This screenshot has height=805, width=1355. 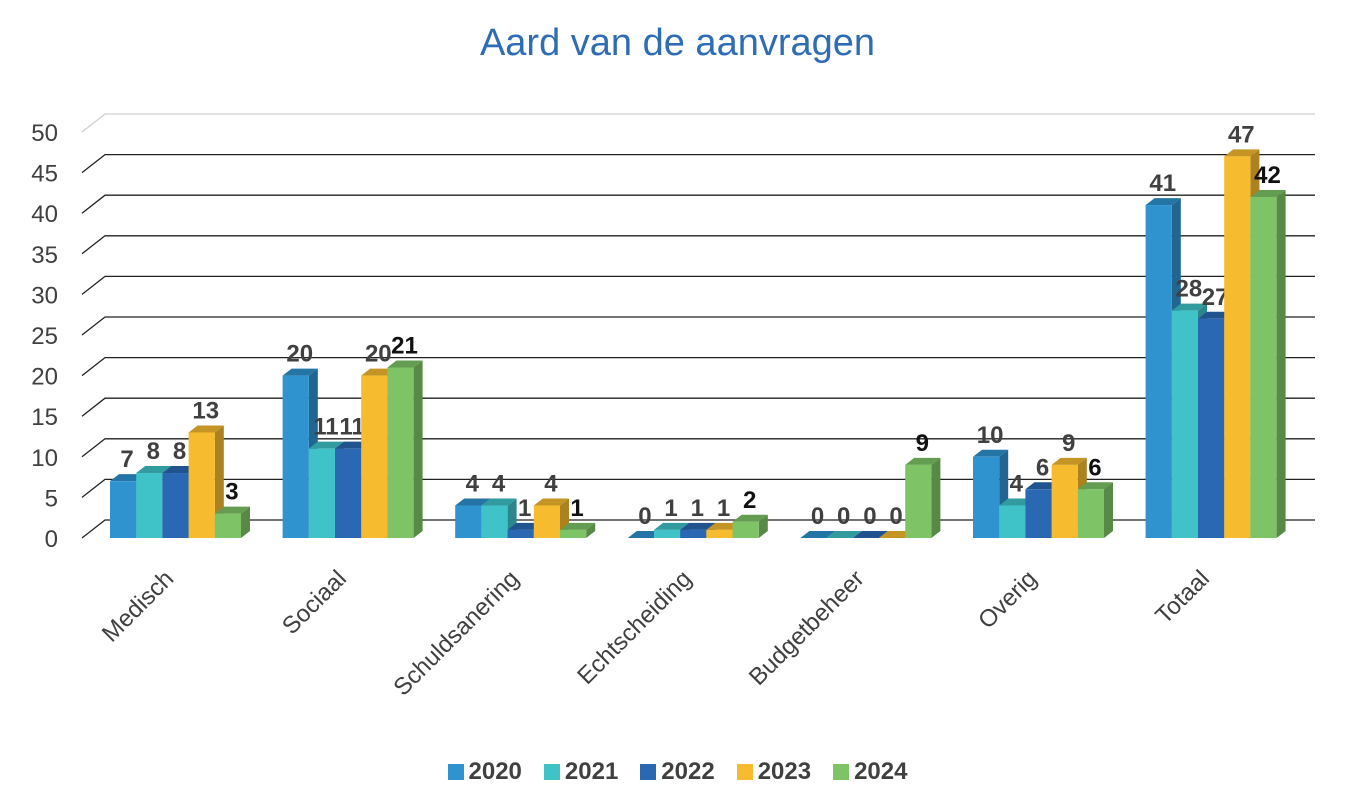 What do you see at coordinates (126, 459) in the screenshot?
I see `data-label: 7` at bounding box center [126, 459].